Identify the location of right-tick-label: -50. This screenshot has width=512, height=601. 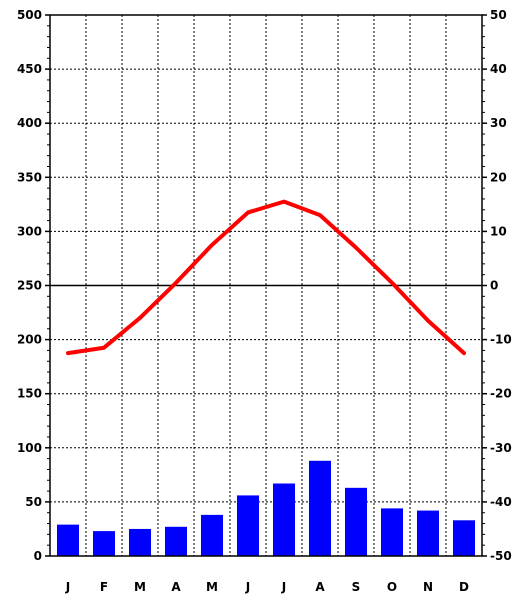
(501, 556).